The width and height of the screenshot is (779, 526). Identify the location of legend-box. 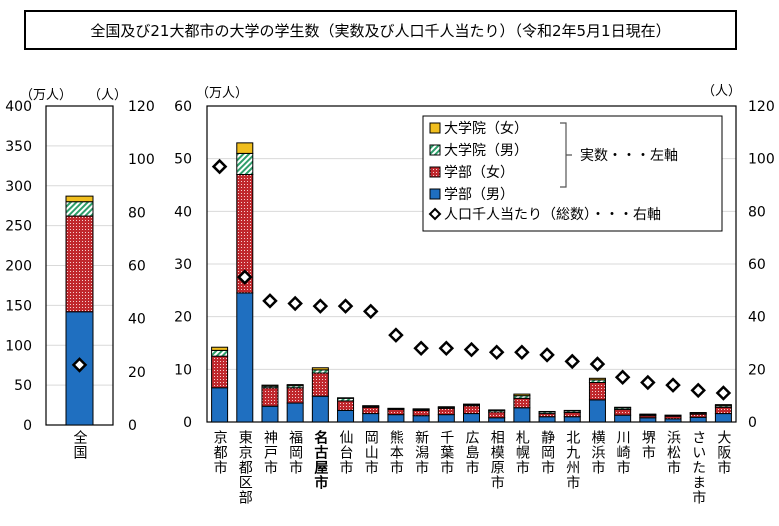
(572, 173).